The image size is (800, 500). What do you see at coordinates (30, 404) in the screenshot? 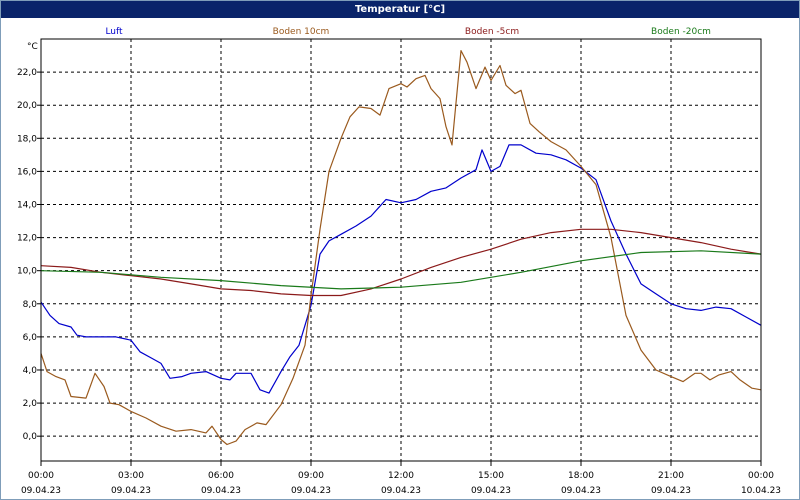
I see `y-tick-label: 2,0` at bounding box center [30, 404].